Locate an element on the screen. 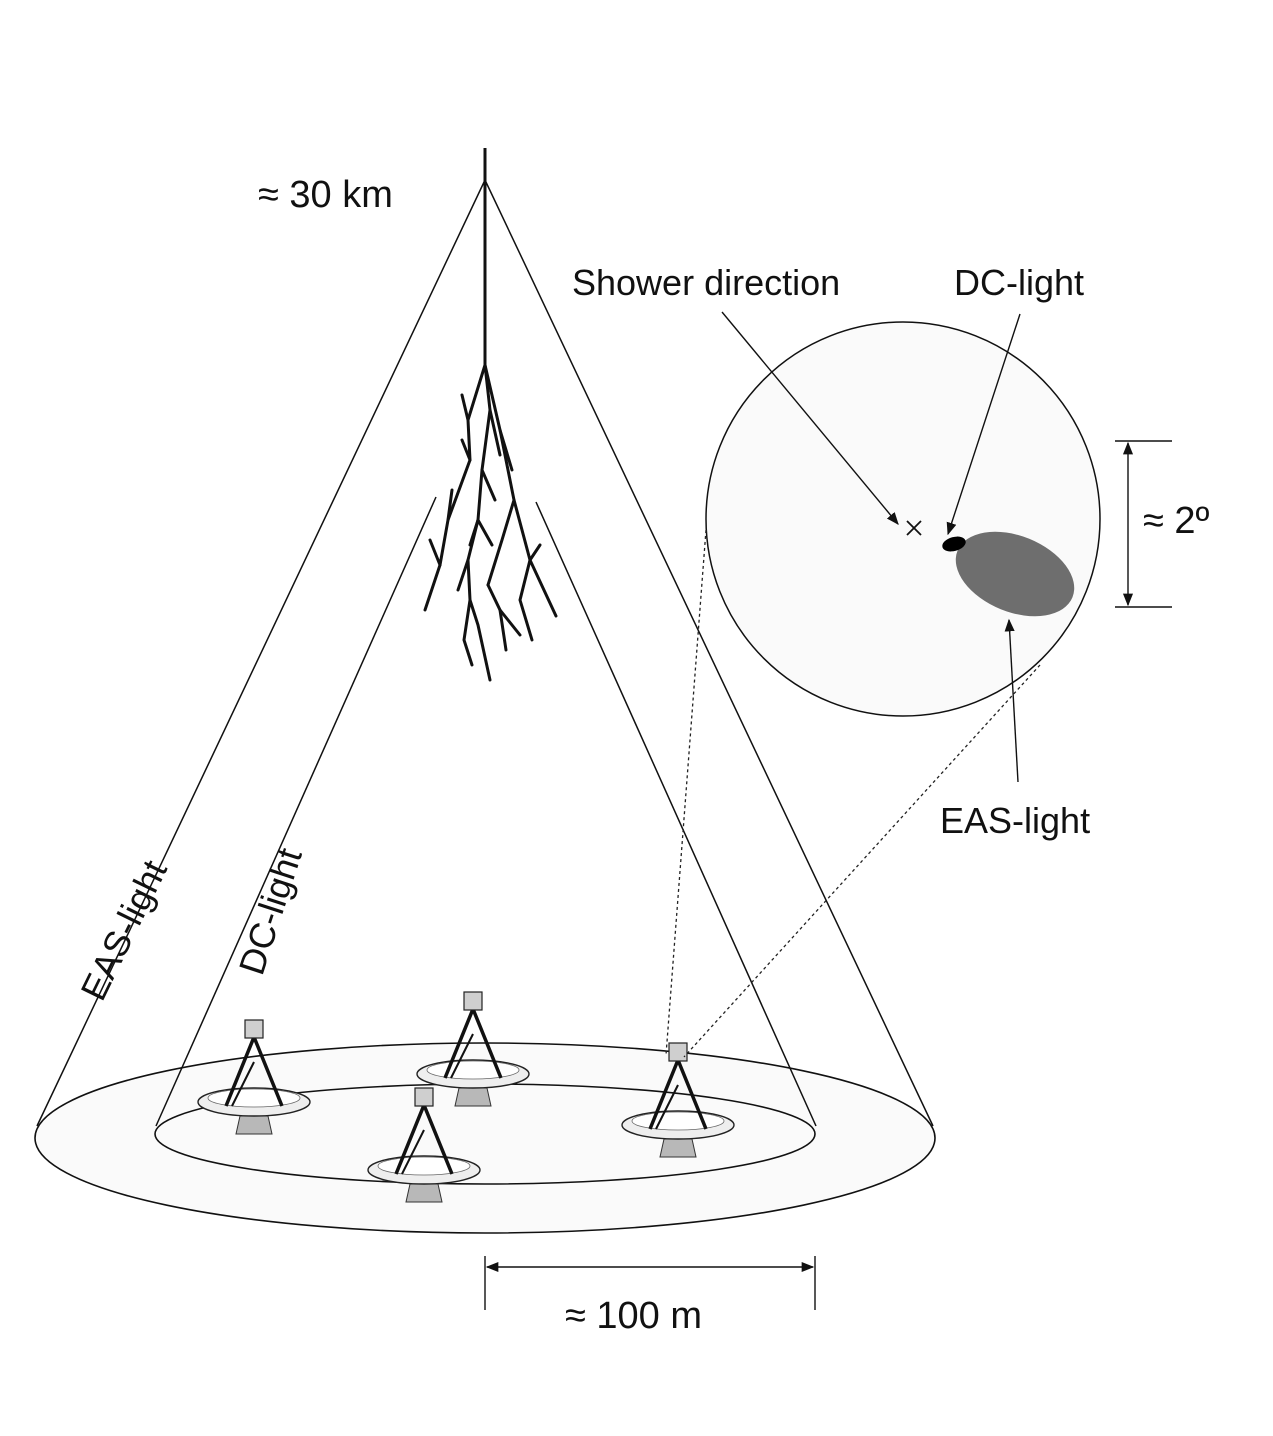 This screenshot has width=1273, height=1436. eas-light-spot is located at coordinates (1015, 574).